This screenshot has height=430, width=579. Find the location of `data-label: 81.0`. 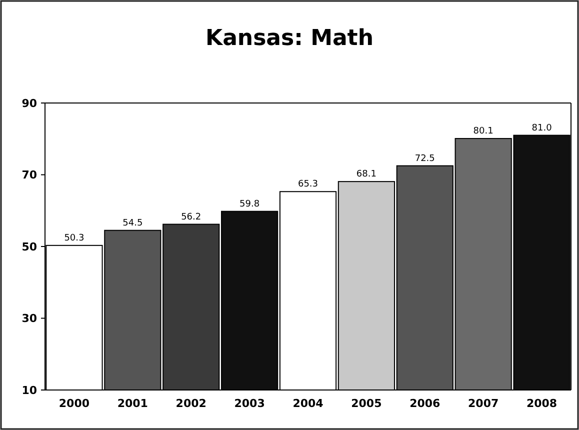

data-label: 81.0 is located at coordinates (542, 128).